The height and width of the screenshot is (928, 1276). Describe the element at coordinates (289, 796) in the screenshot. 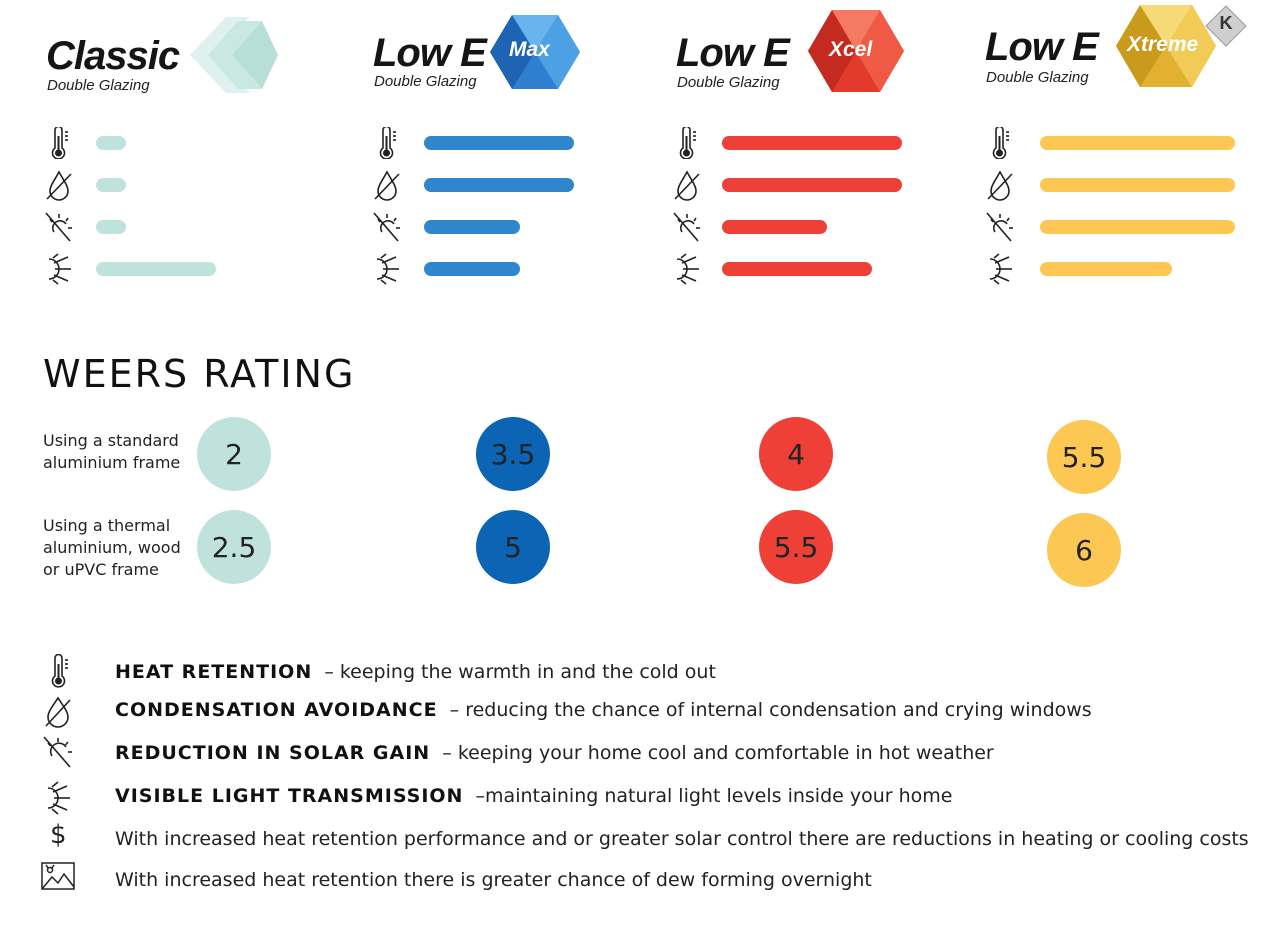

I see `legend-title: VISIBLE LIGHT TRANSMISSION` at that location.